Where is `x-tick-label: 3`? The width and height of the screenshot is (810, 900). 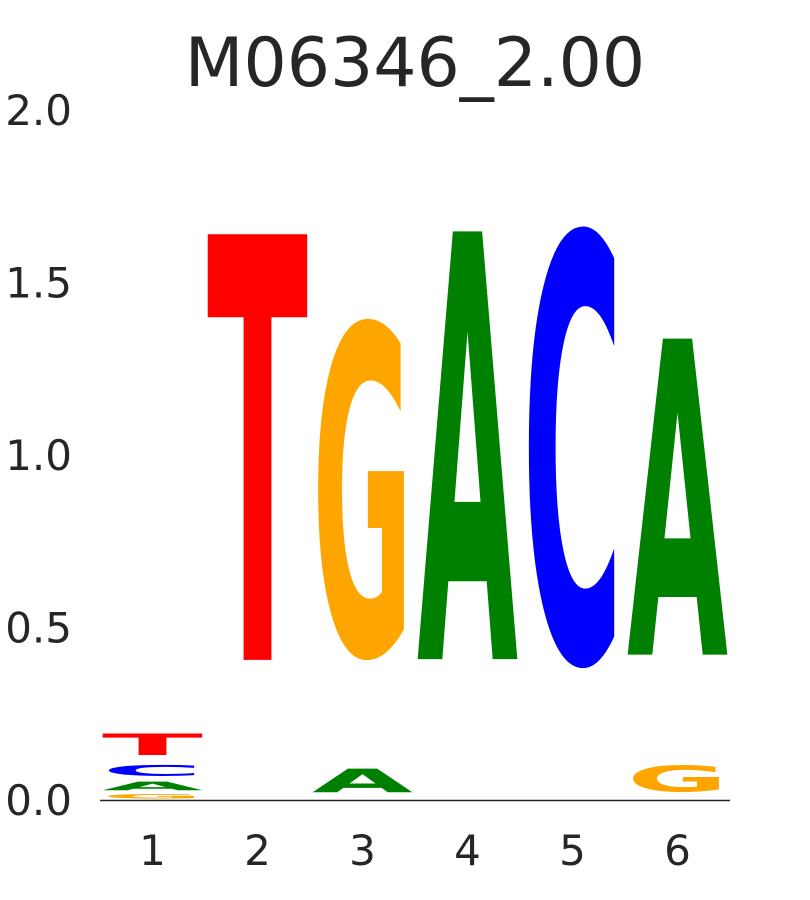 x-tick-label: 3 is located at coordinates (362, 850).